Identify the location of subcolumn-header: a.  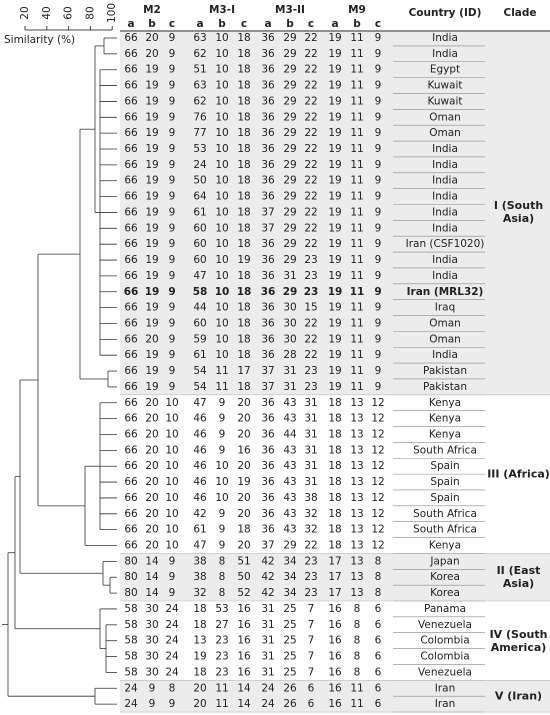
(130, 24).